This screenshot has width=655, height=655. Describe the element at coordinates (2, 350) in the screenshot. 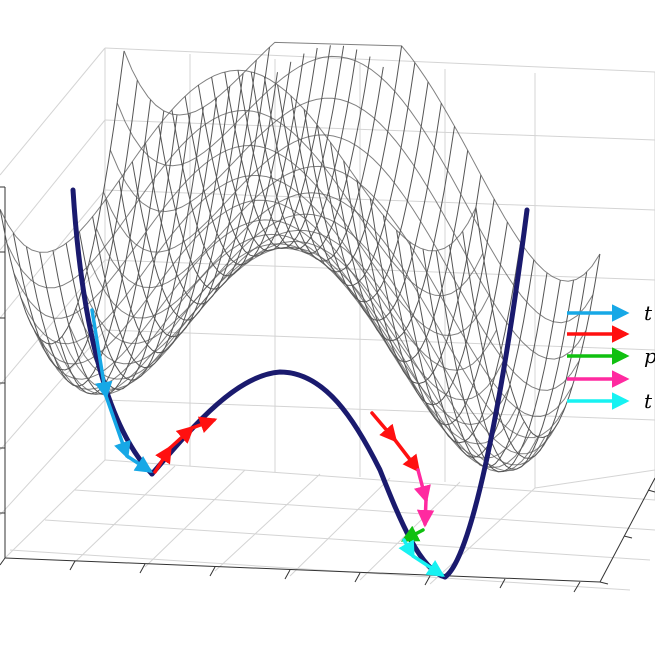

I see `z-axis-ticks` at that location.